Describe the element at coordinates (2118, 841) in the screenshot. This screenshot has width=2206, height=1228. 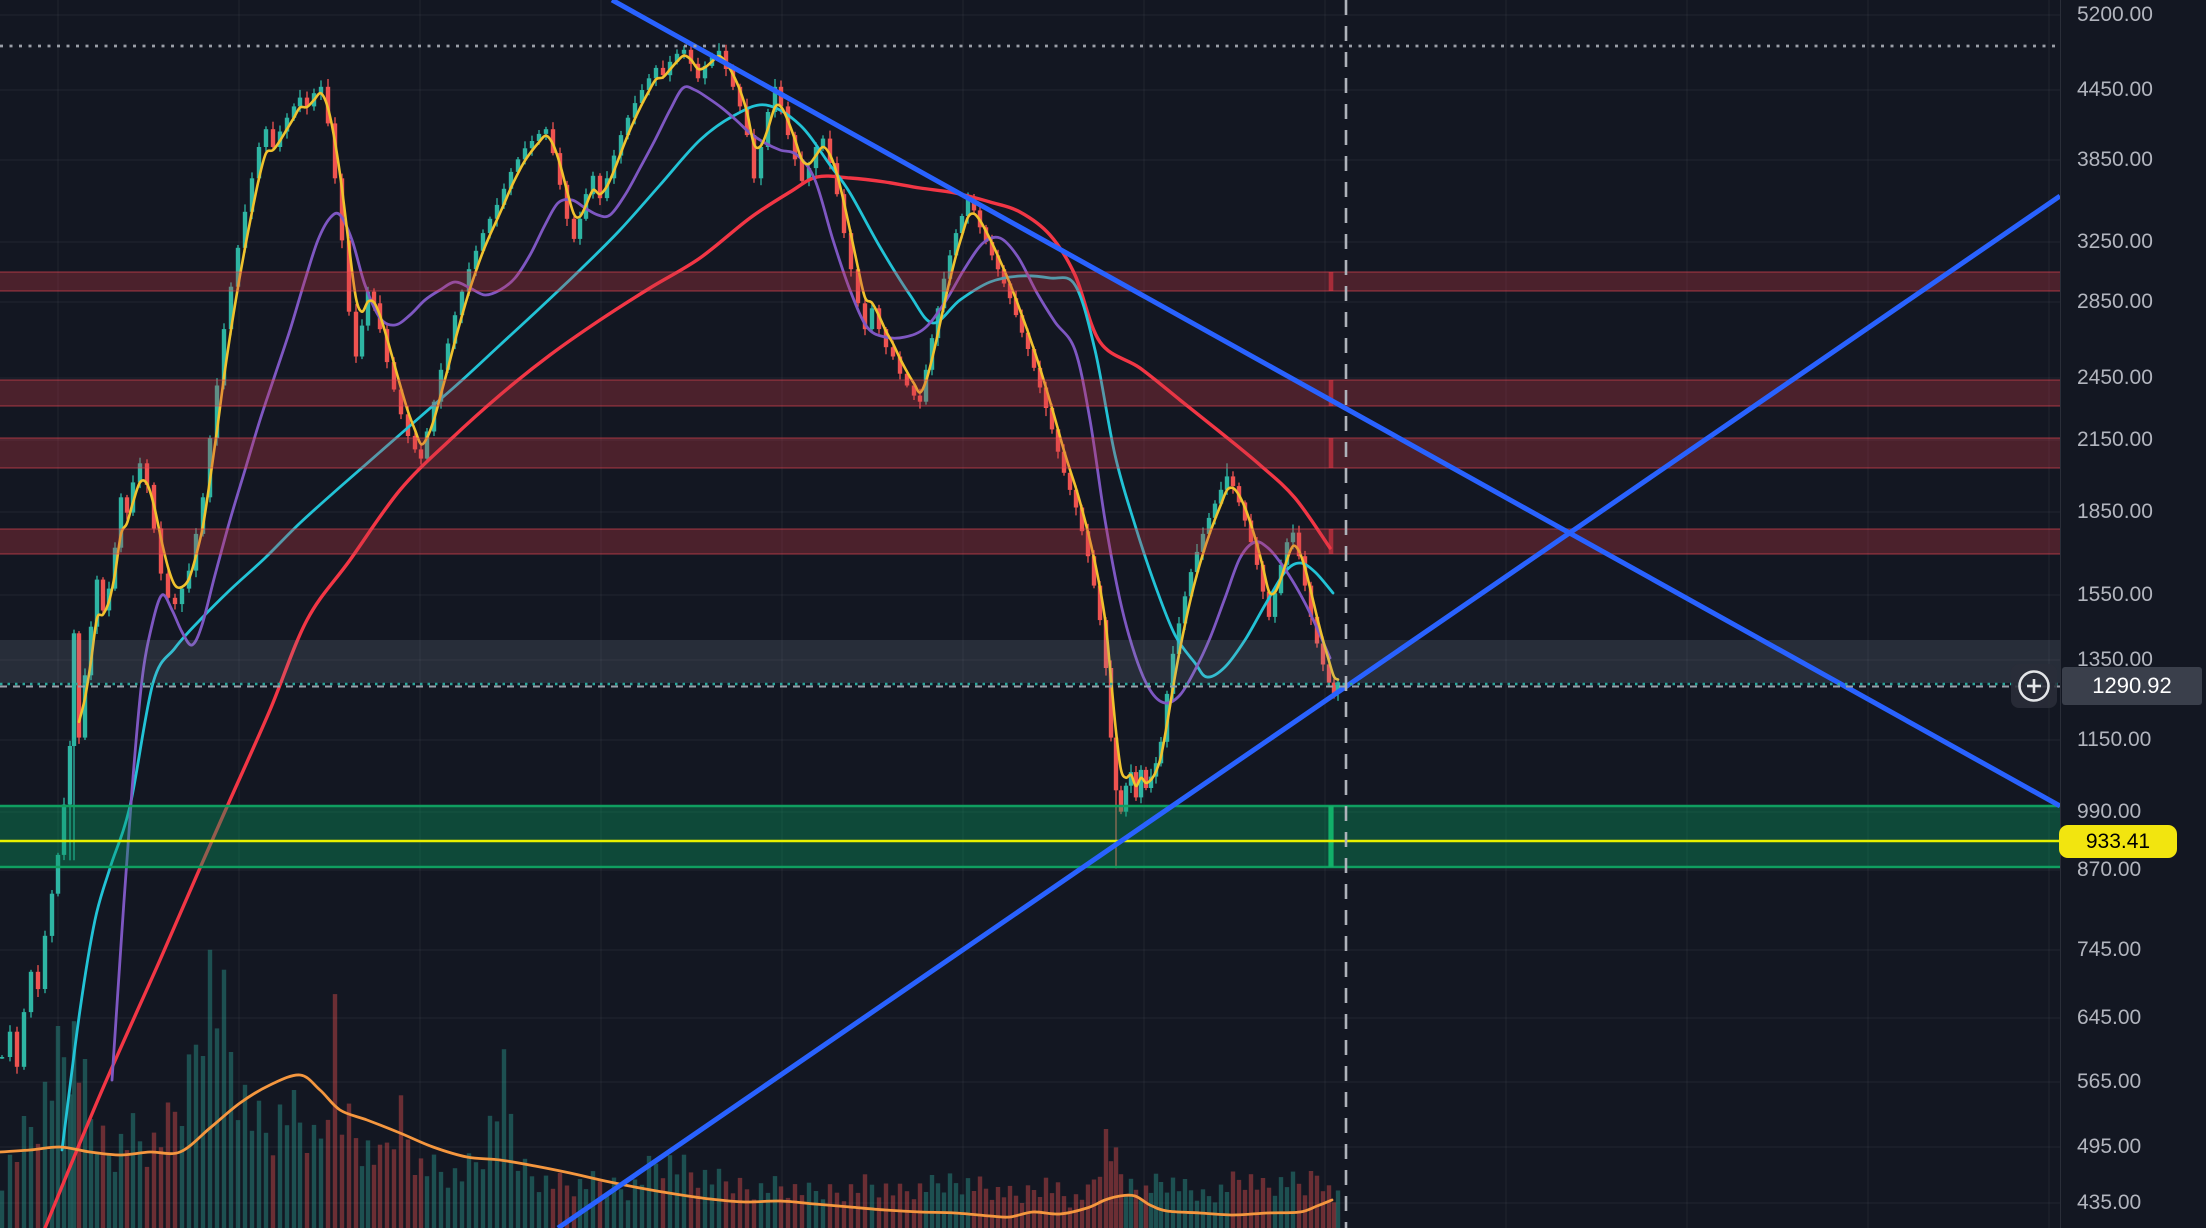
I see `alert-price-badge: 933.41` at that location.